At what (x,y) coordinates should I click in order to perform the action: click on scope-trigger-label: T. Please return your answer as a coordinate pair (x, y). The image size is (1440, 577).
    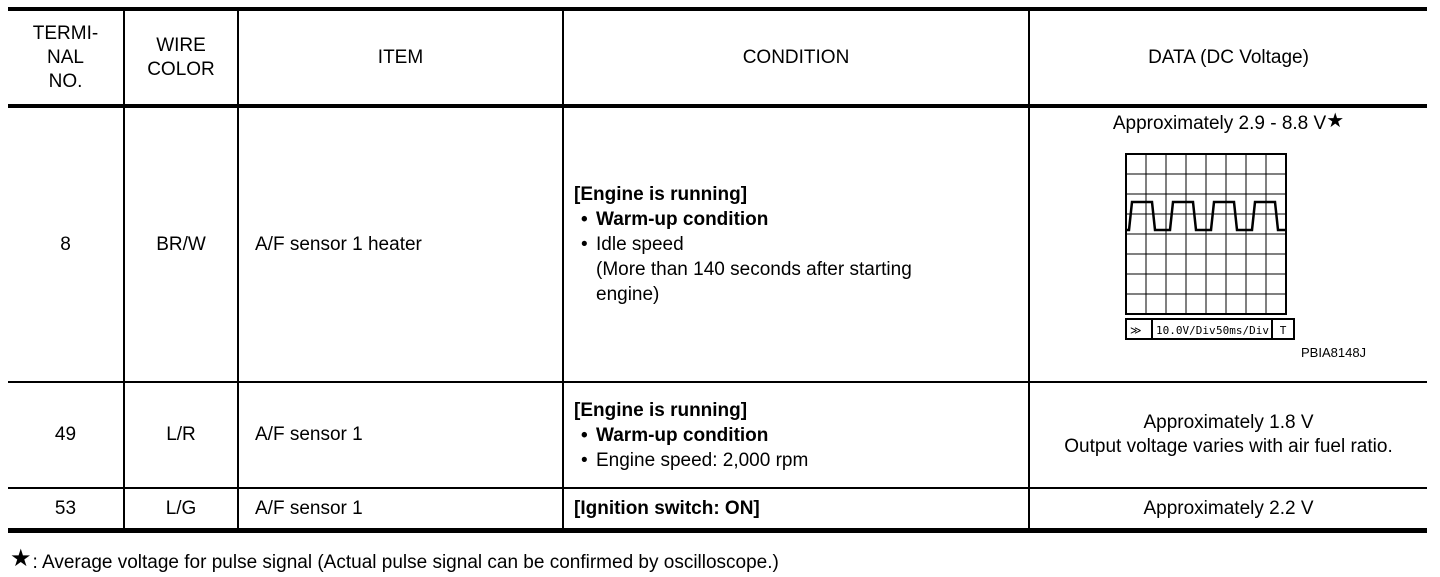
    Looking at the image, I should click on (1283, 330).